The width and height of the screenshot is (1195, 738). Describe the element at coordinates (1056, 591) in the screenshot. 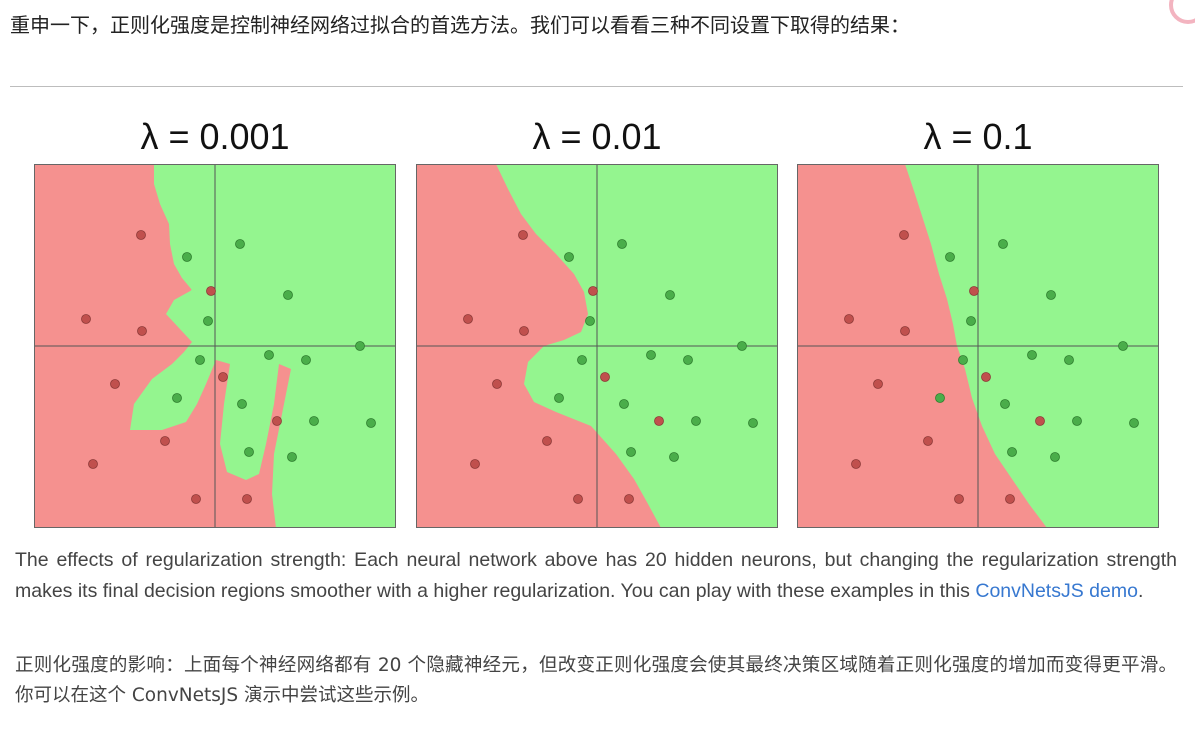

I see `convnetjs-demo-link: ConvNetsJS demo` at that location.